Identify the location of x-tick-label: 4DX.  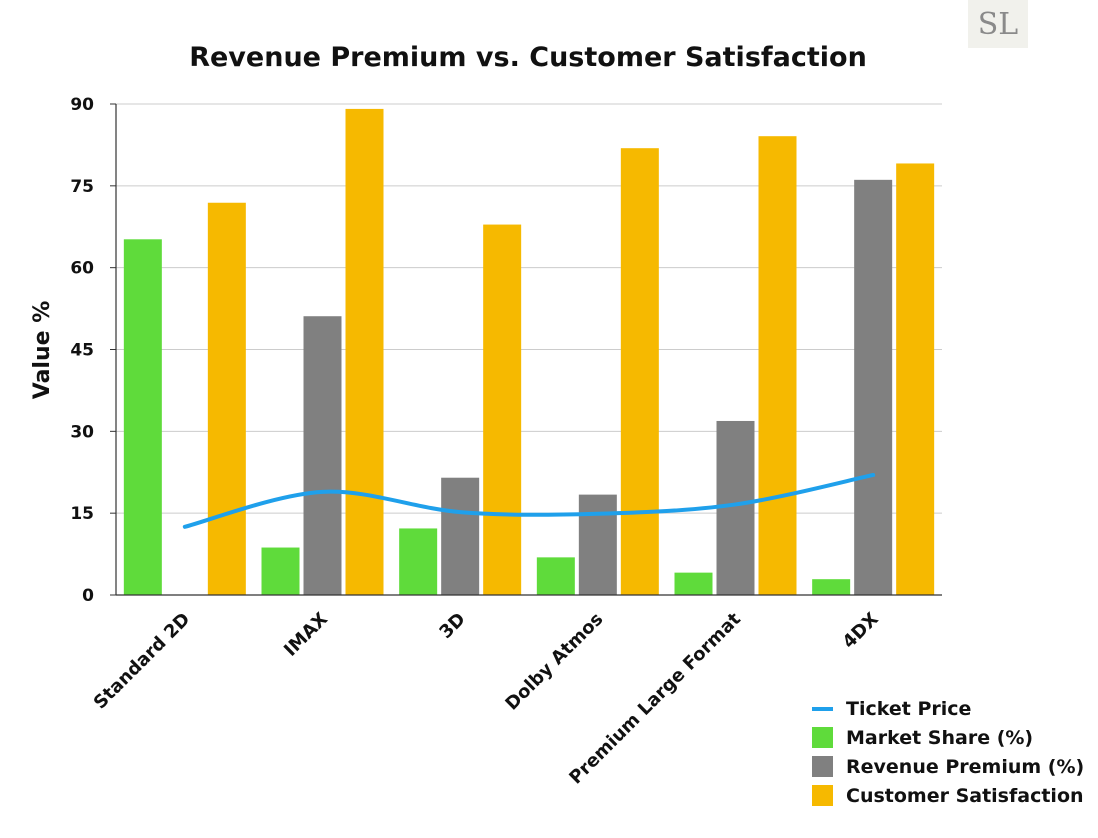
(861, 631).